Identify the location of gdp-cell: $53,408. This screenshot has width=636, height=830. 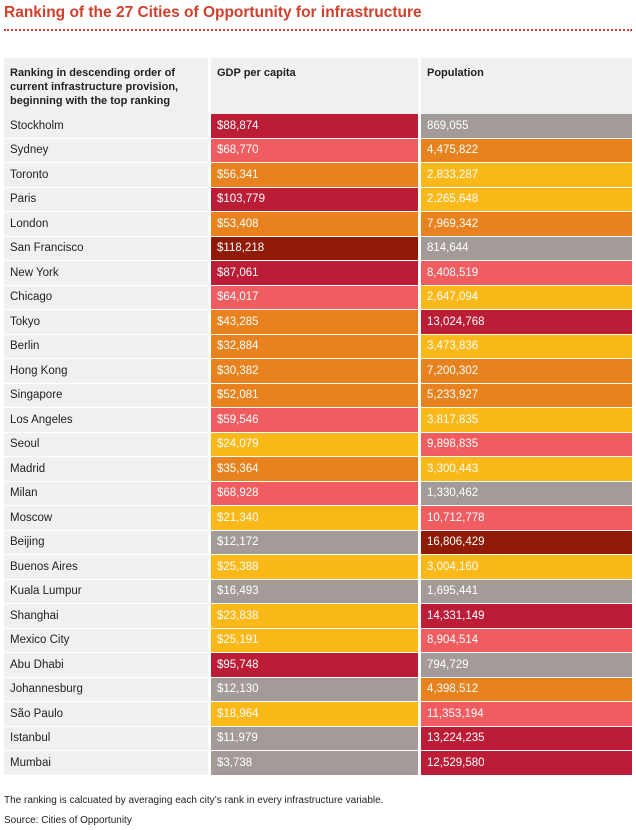
(316, 224).